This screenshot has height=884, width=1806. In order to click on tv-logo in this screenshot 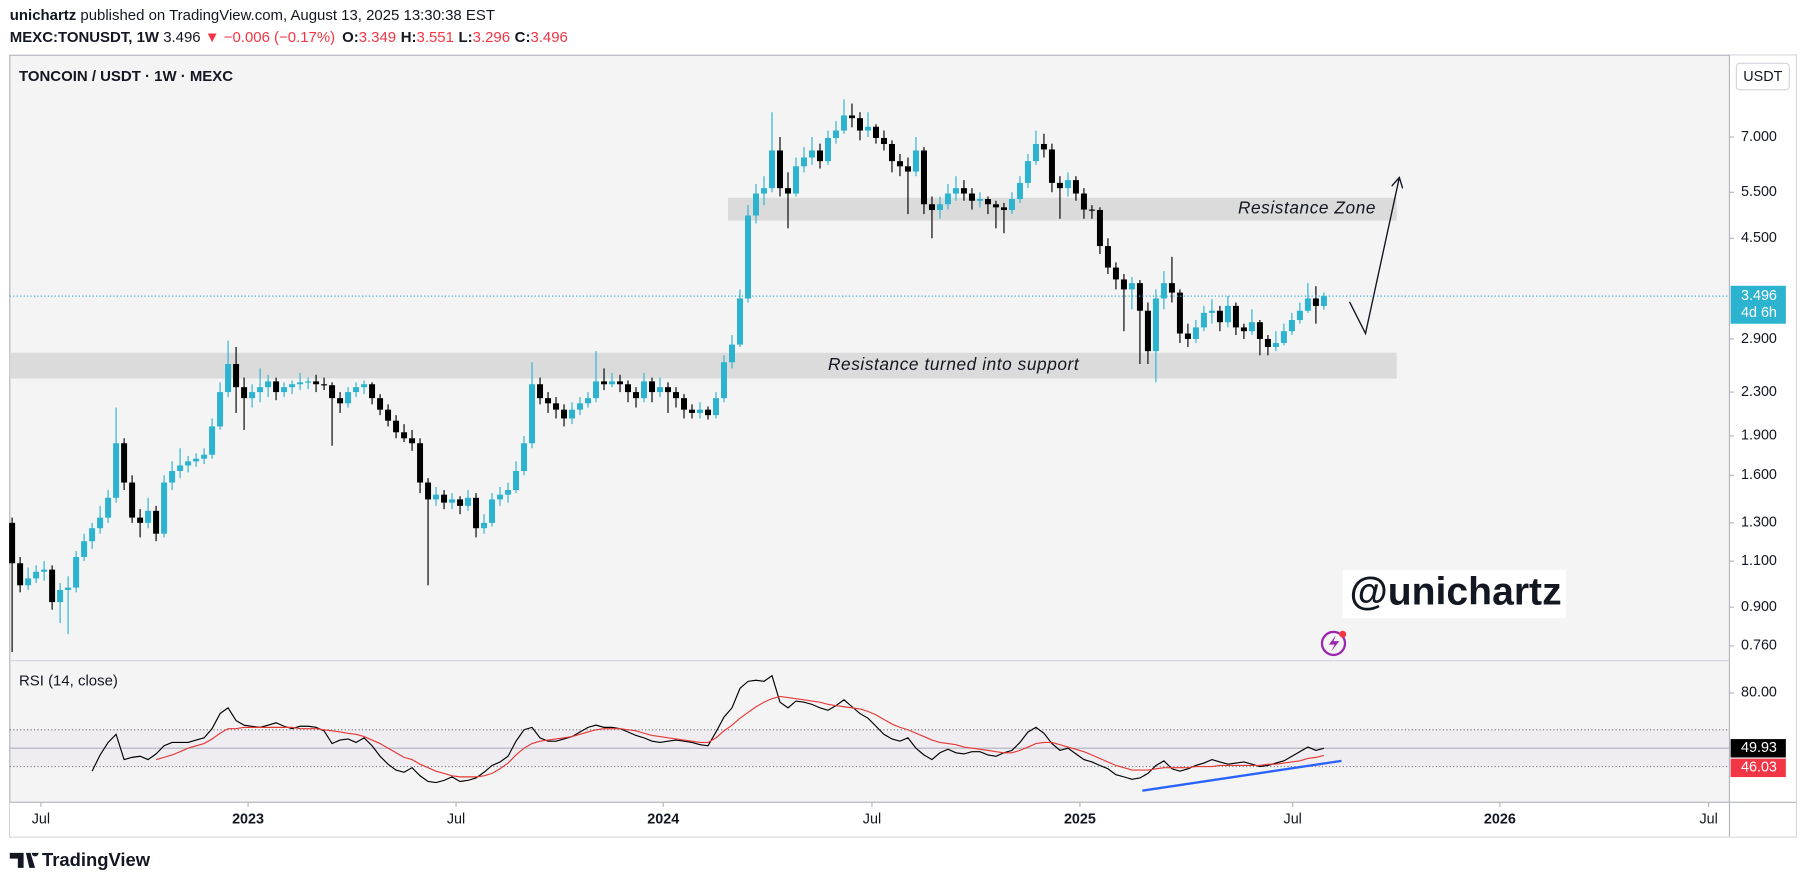, I will do `click(24, 860)`.